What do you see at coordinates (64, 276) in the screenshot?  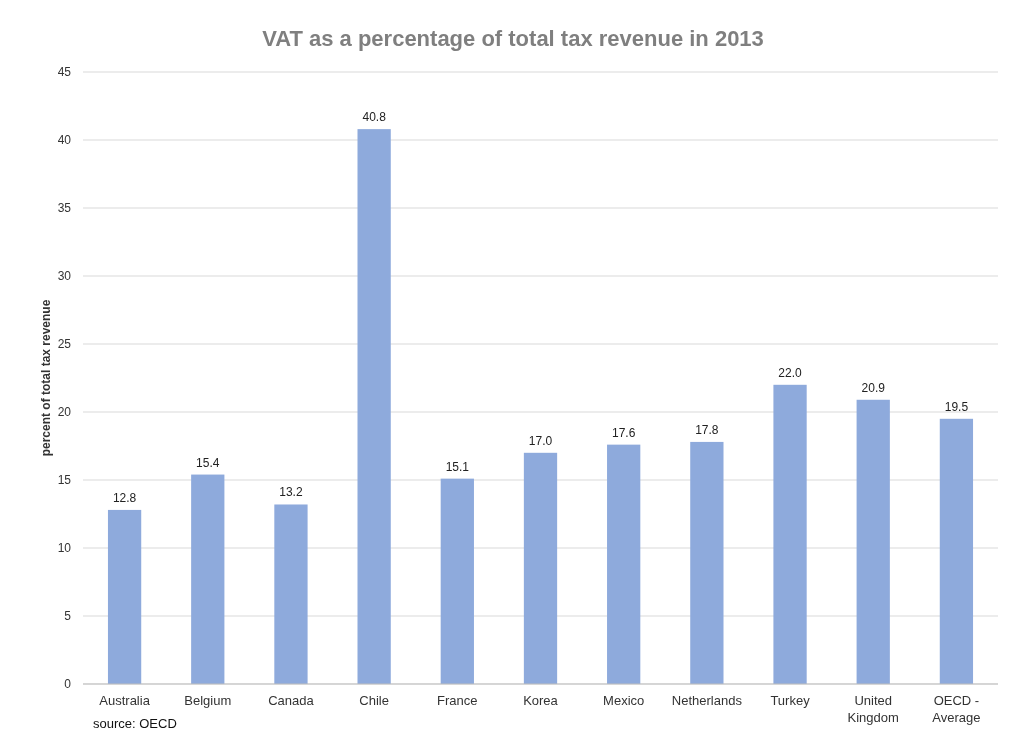 I see `y-tick-label: 30` at bounding box center [64, 276].